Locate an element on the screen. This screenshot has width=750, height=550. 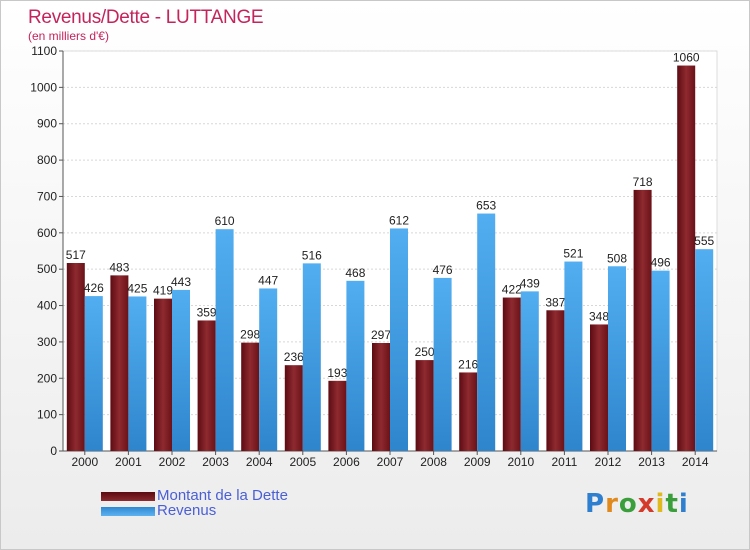
x-tick-label: 2012 is located at coordinates (608, 462).